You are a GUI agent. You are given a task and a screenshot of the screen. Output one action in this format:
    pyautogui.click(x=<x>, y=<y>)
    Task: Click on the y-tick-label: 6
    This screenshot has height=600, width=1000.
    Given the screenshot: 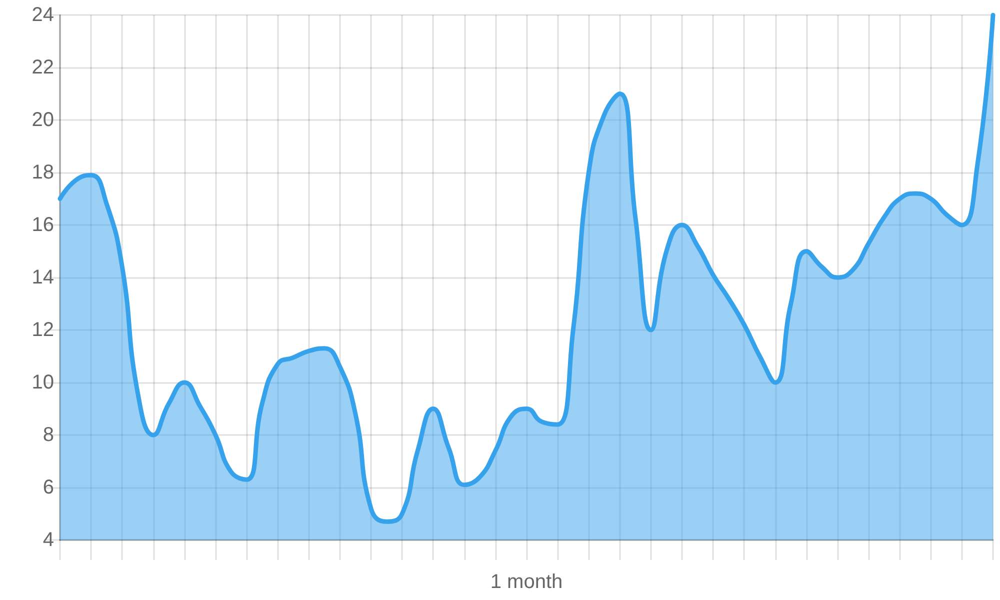 What is the action you would take?
    pyautogui.click(x=48, y=487)
    